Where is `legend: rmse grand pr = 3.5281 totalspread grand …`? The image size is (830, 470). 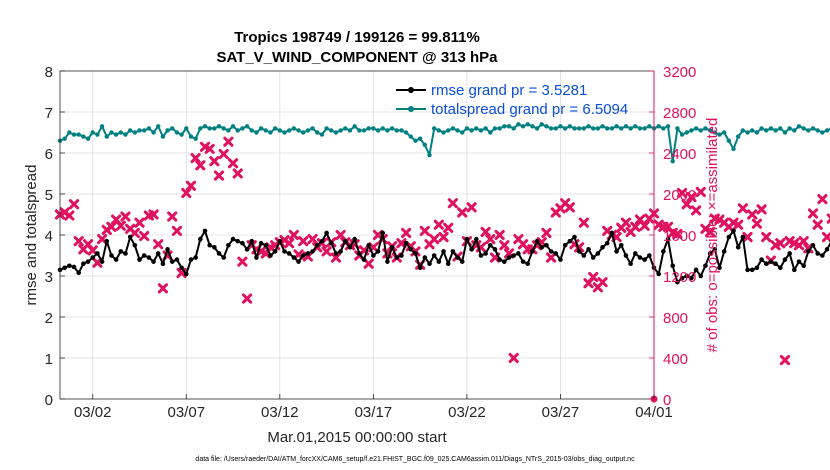 legend: rmse grand pr = 3.5281 totalspread grand … is located at coordinates (512, 100).